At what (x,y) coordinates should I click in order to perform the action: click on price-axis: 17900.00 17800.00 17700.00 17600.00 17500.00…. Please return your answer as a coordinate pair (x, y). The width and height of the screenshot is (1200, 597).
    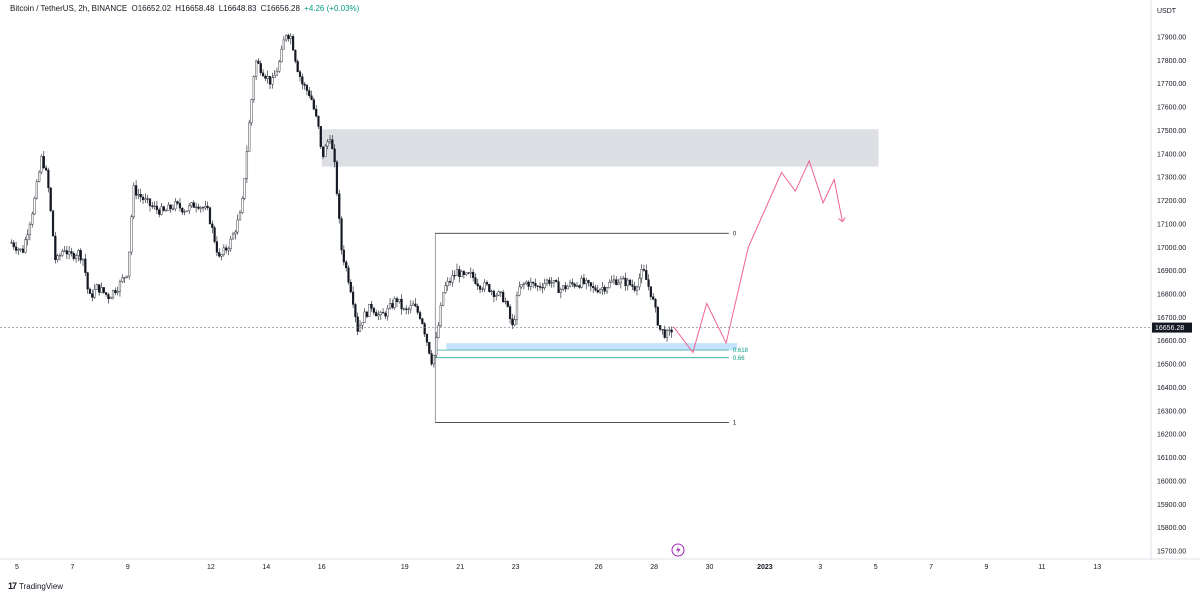
    Looking at the image, I should click on (1171, 295).